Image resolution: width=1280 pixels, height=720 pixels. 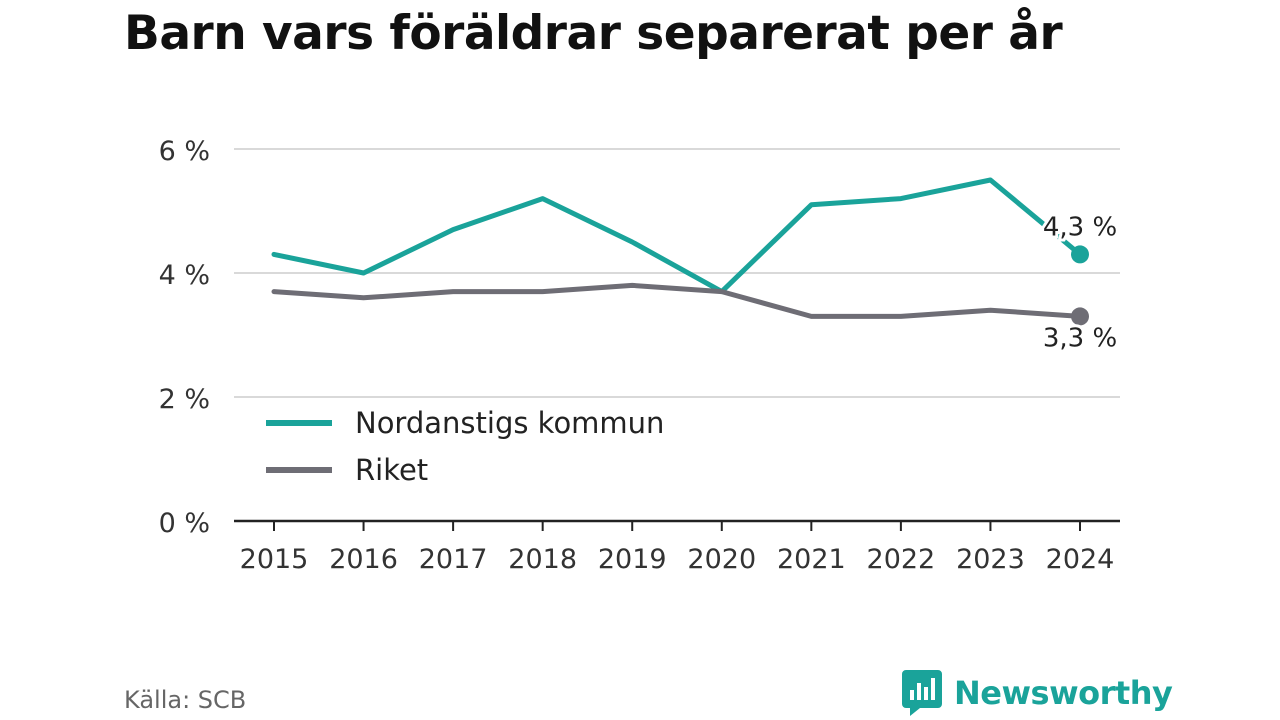 I want to click on y-tick-label: 0 %, so click(x=184, y=523).